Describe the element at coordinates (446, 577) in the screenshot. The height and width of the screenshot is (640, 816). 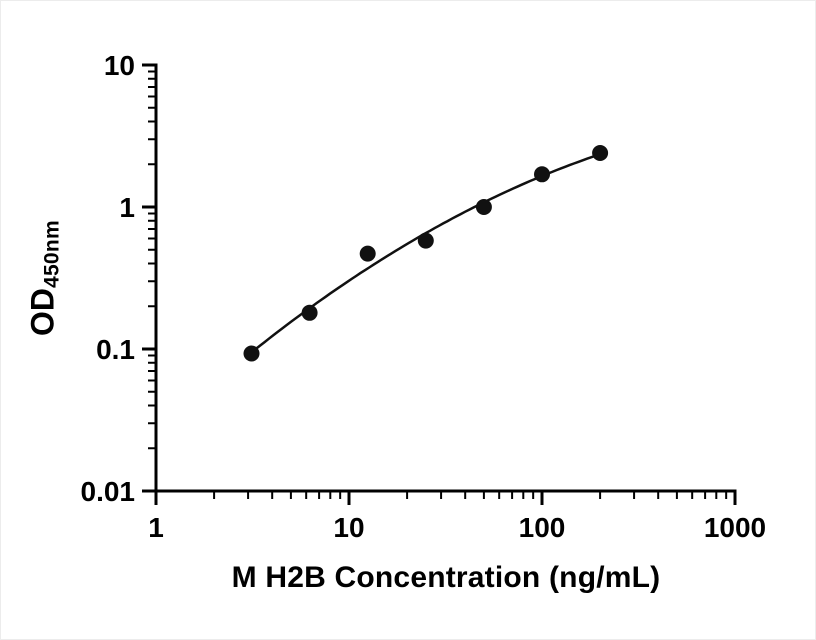
I see `x-axis-title: M H2B Concentration (ng/mL)` at that location.